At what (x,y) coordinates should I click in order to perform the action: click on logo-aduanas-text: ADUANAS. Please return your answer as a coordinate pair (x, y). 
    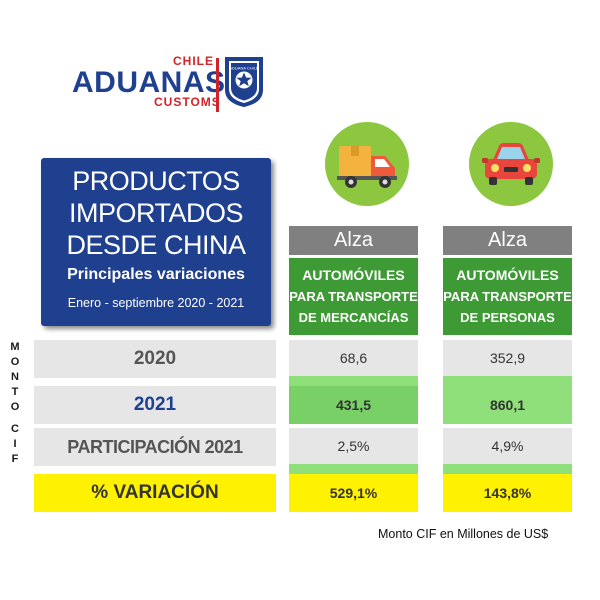
    Looking at the image, I should click on (149, 82).